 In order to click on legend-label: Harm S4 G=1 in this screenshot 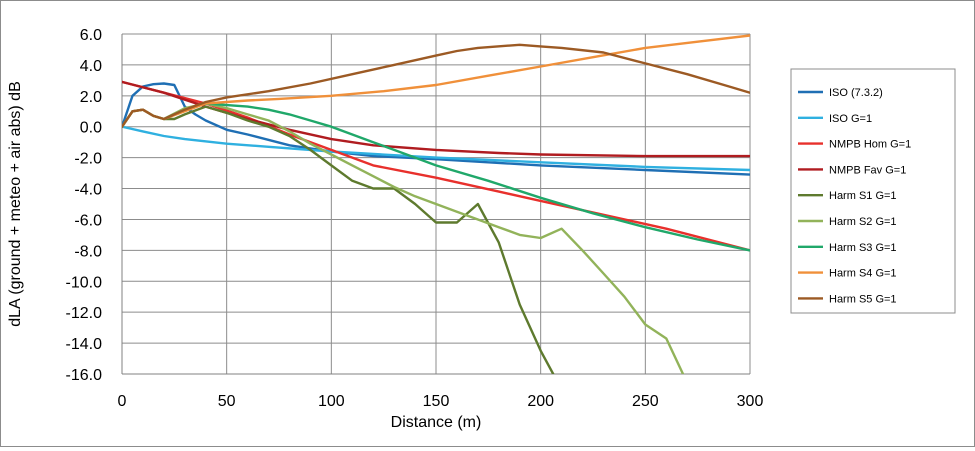, I will do `click(863, 274)`.